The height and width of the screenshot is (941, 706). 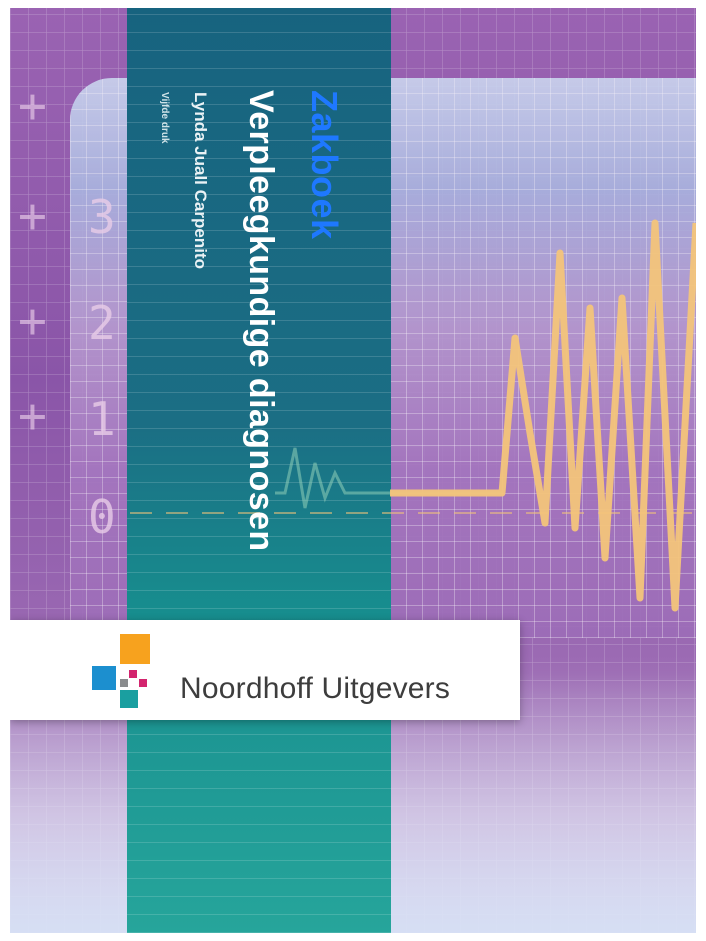 I want to click on scale-number: 3, so click(x=102, y=217).